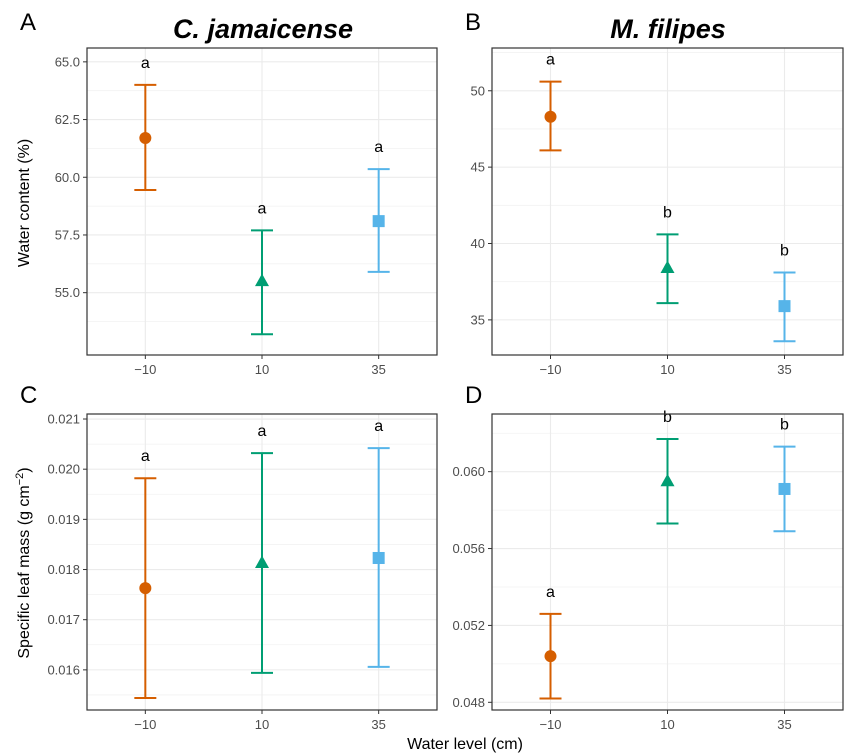 This screenshot has width=852, height=756. I want to click on panel-title: C. jamaicense, so click(263, 29).